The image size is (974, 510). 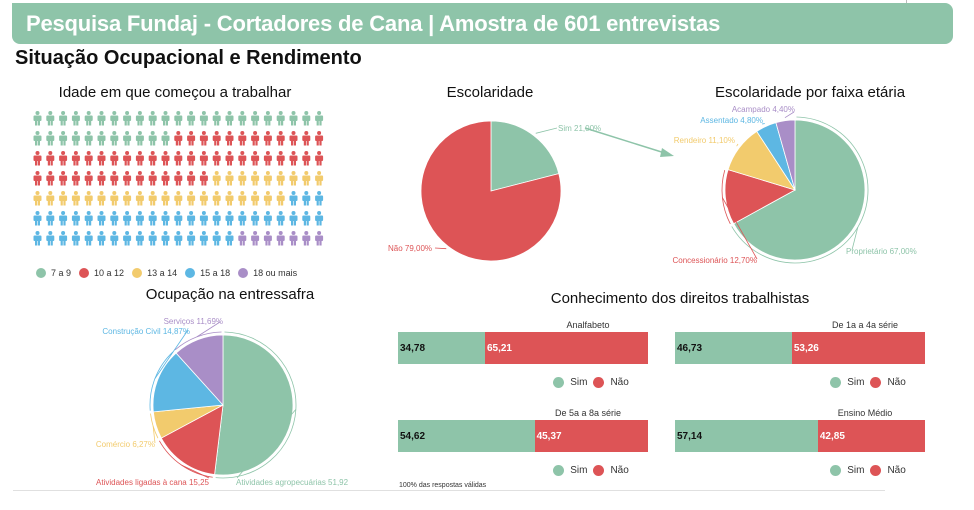 I want to click on stacked-bar: 34,78 65,21, so click(x=523, y=348).